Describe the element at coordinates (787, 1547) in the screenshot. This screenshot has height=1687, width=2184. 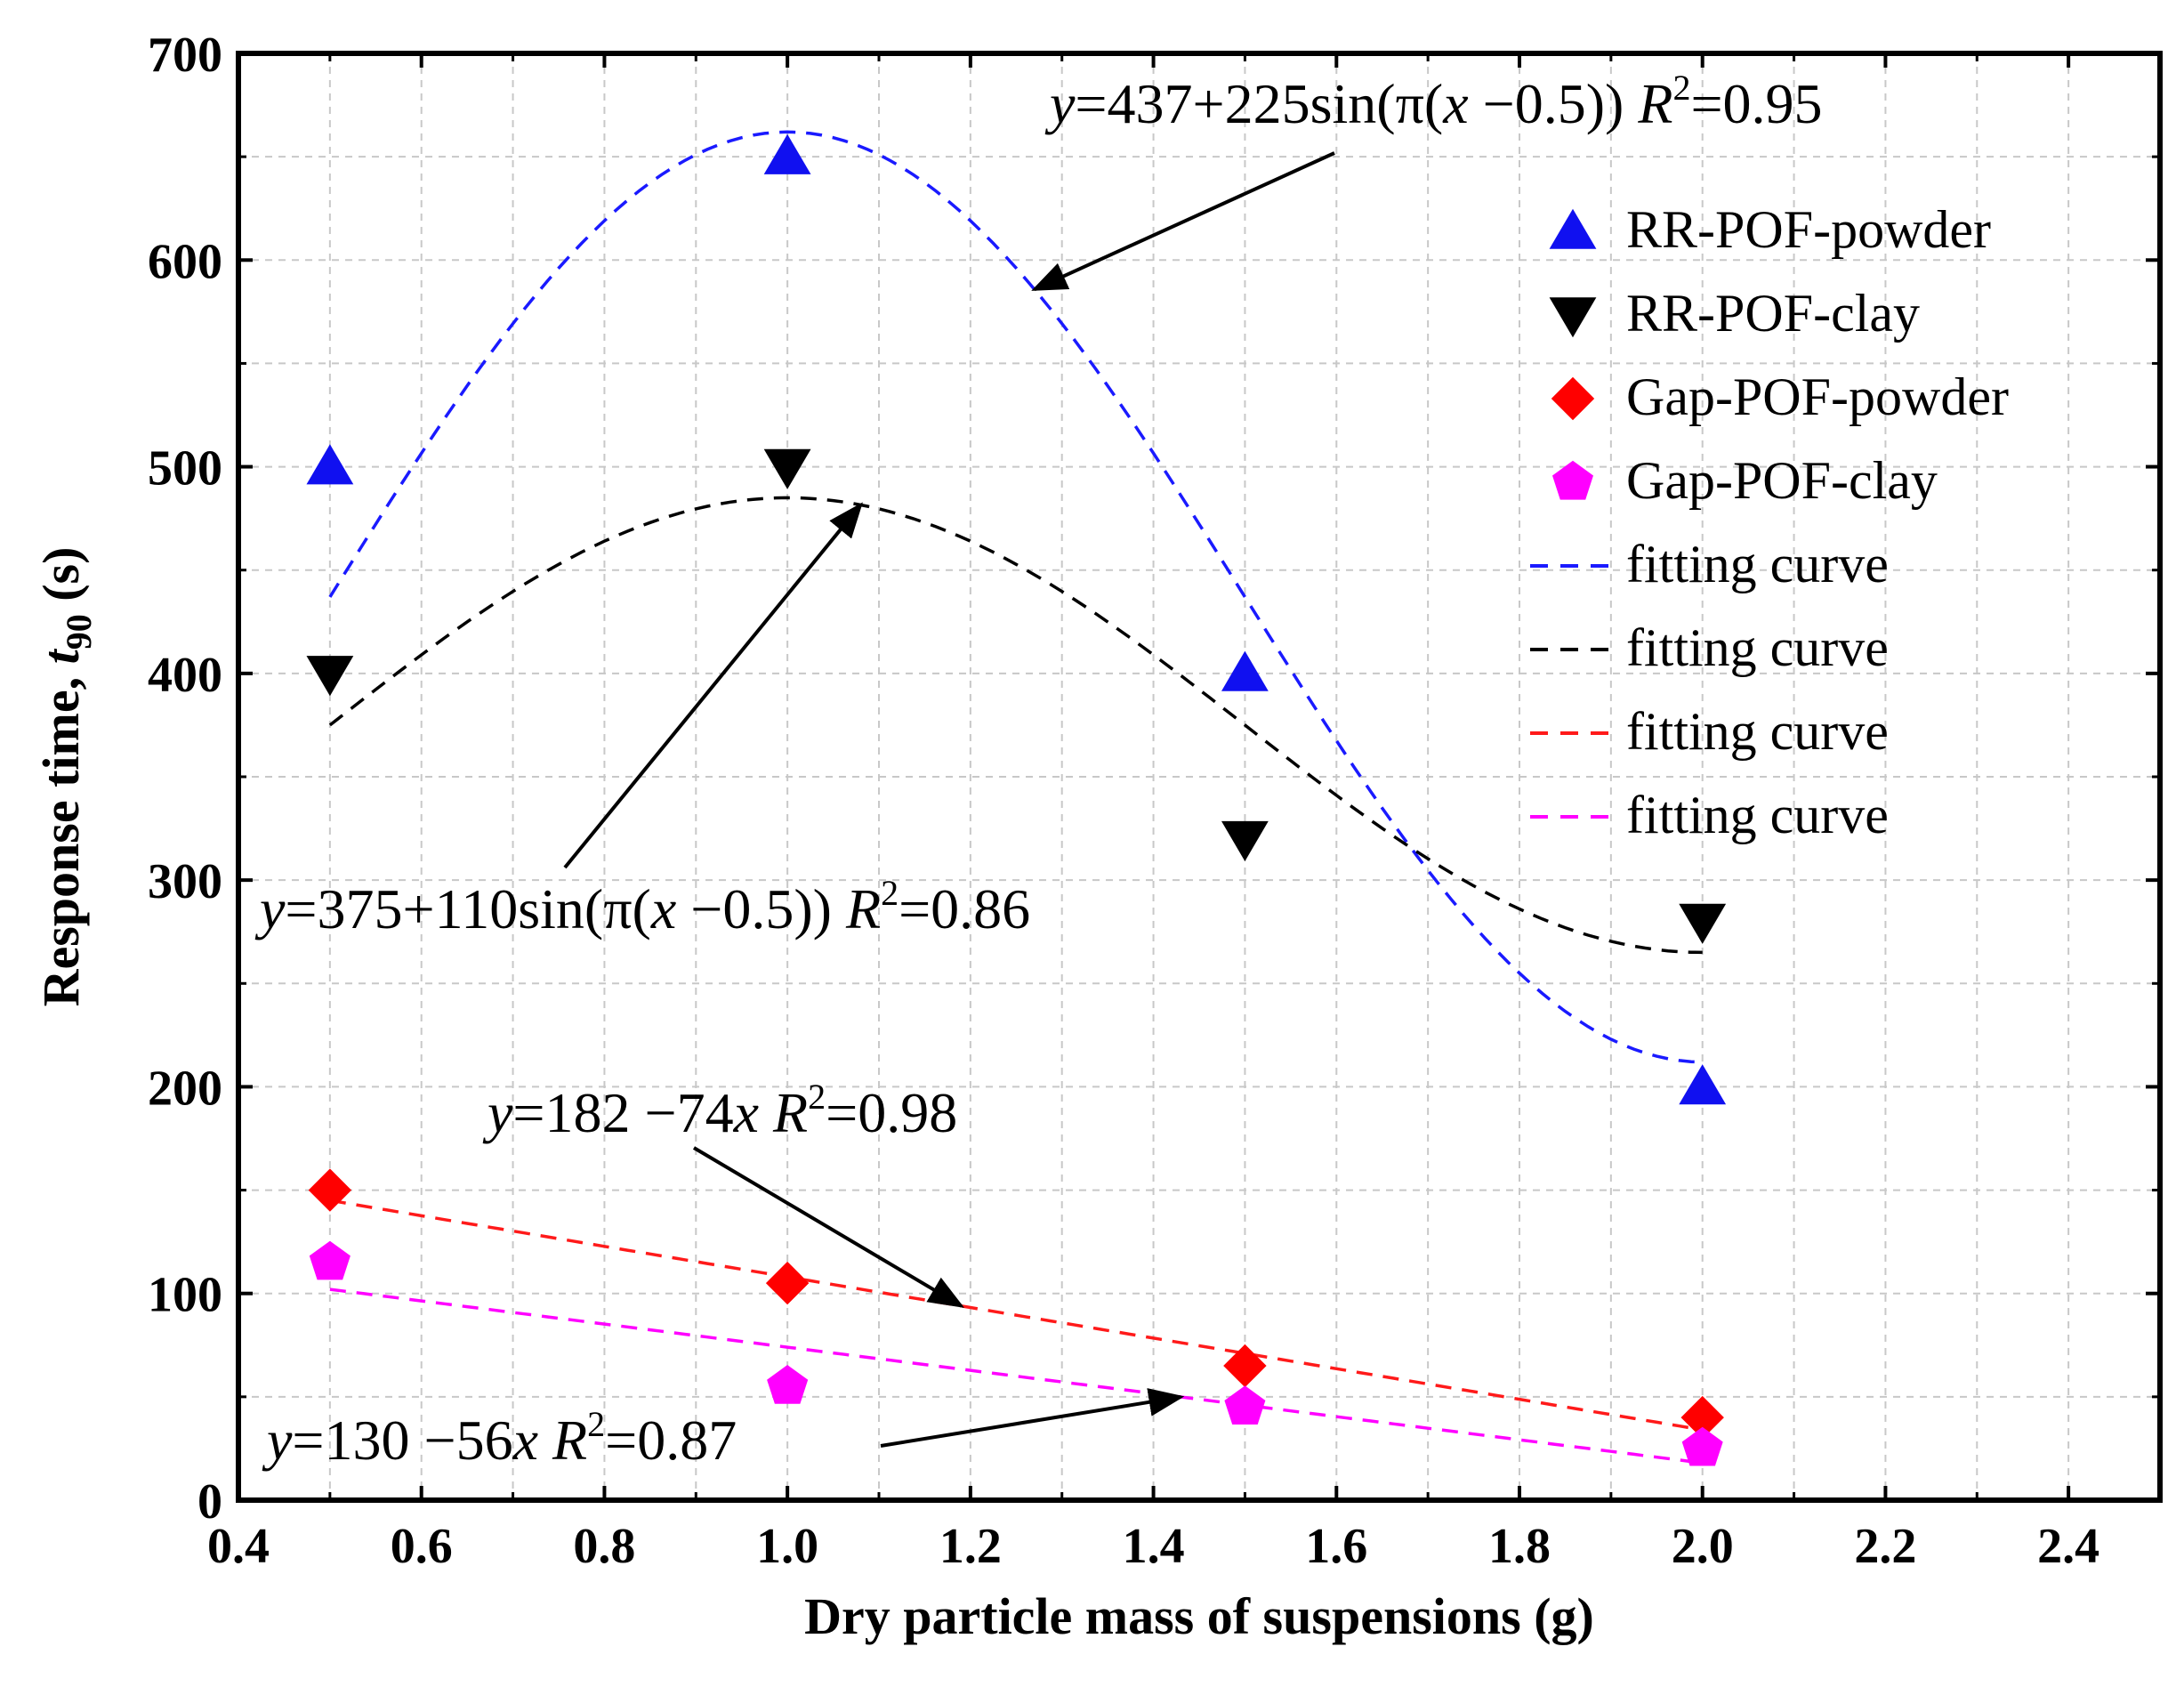
I see `x-tick-label: 1.0` at that location.